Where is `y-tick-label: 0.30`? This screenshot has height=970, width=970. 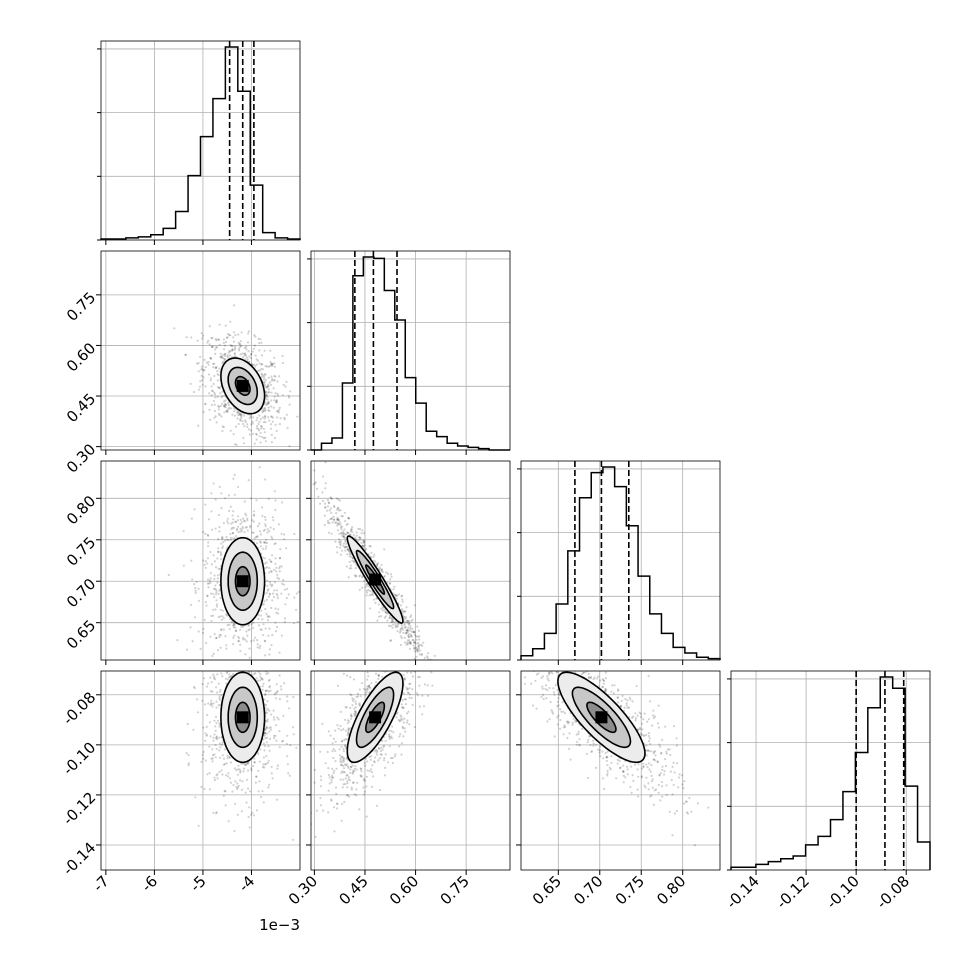
y-tick-label: 0.30 is located at coordinates (81, 458).